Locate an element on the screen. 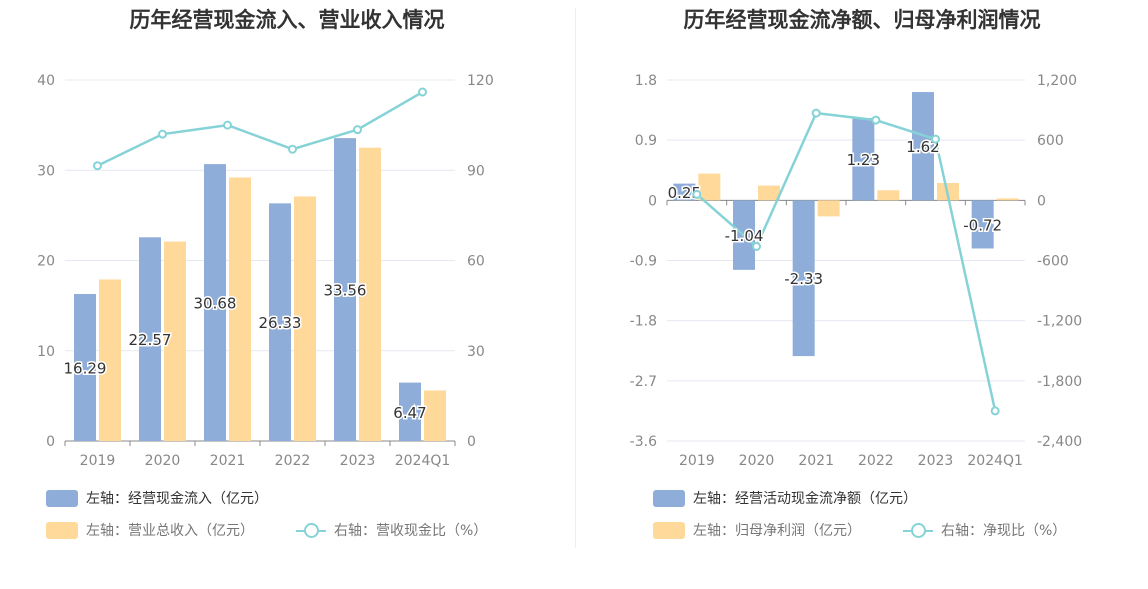 The height and width of the screenshot is (589, 1148). data-label: 30.68 is located at coordinates (215, 304).